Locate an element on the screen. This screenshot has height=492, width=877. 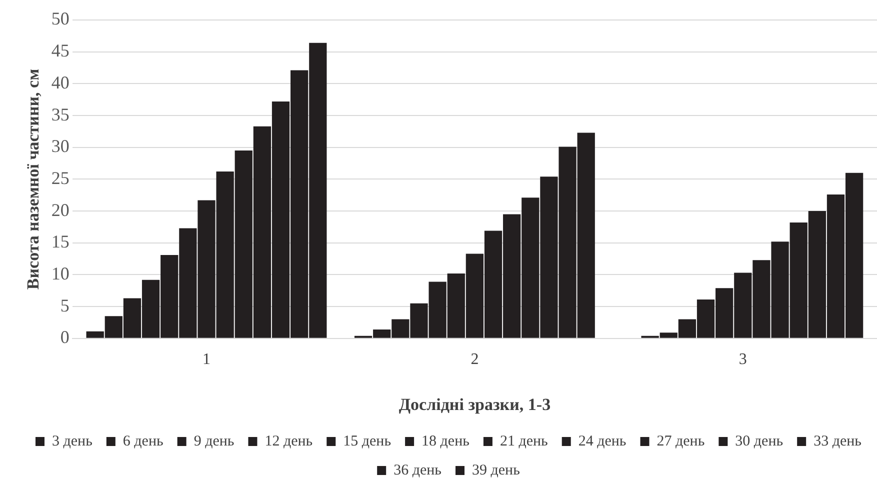
legend-label: 30 день is located at coordinates (759, 441).